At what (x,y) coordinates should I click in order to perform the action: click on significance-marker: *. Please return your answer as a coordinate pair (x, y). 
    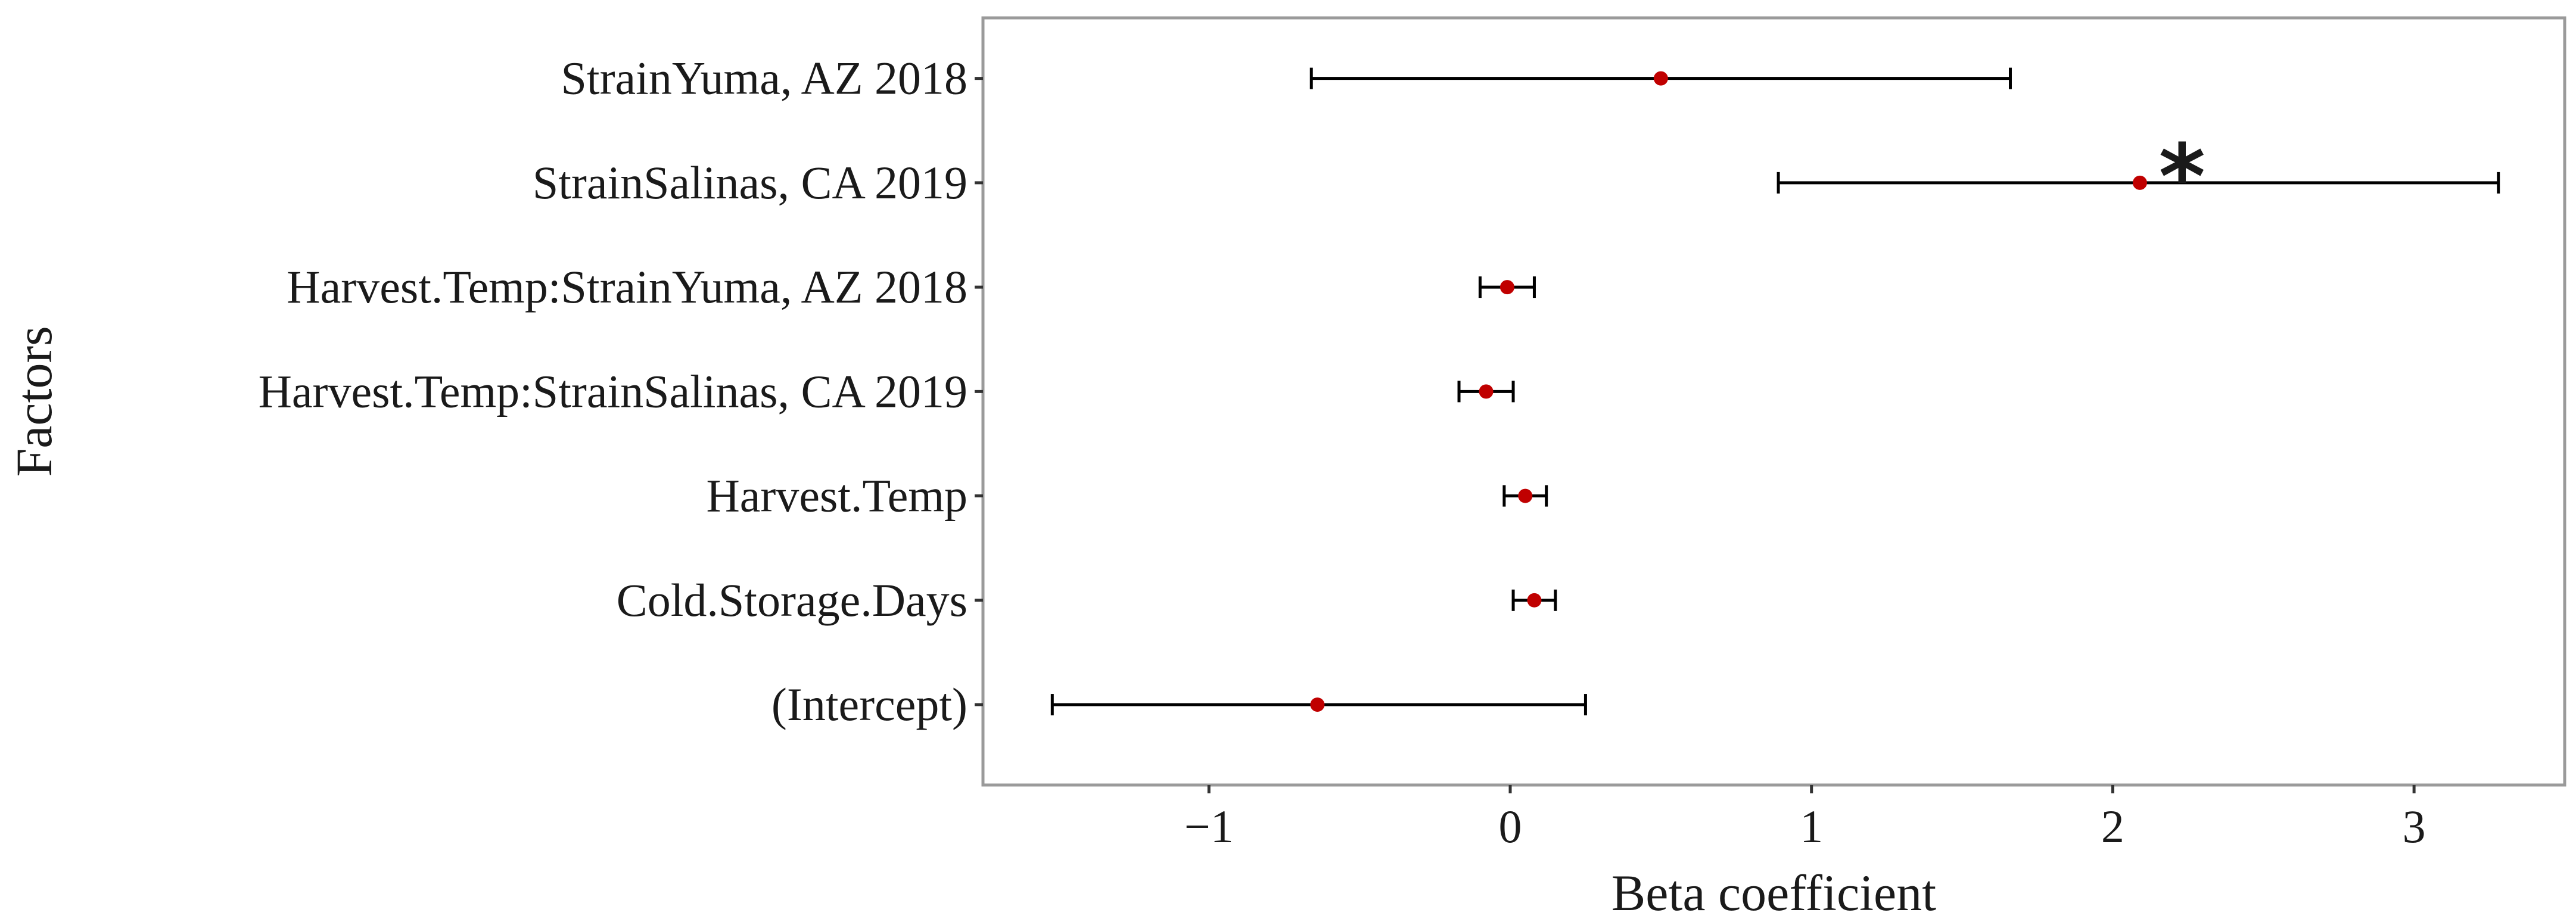
    Looking at the image, I should click on (2182, 177).